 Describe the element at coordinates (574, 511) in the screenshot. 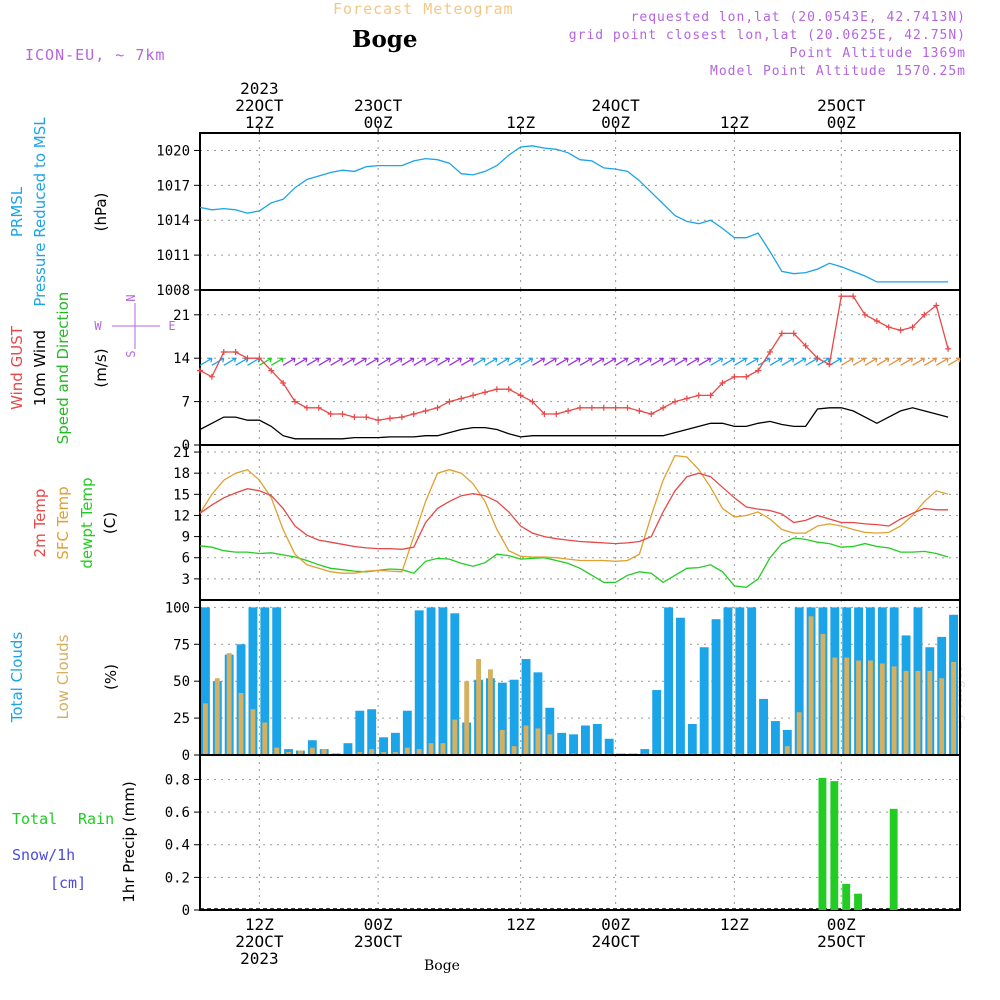

I see `temp-2m-line` at that location.